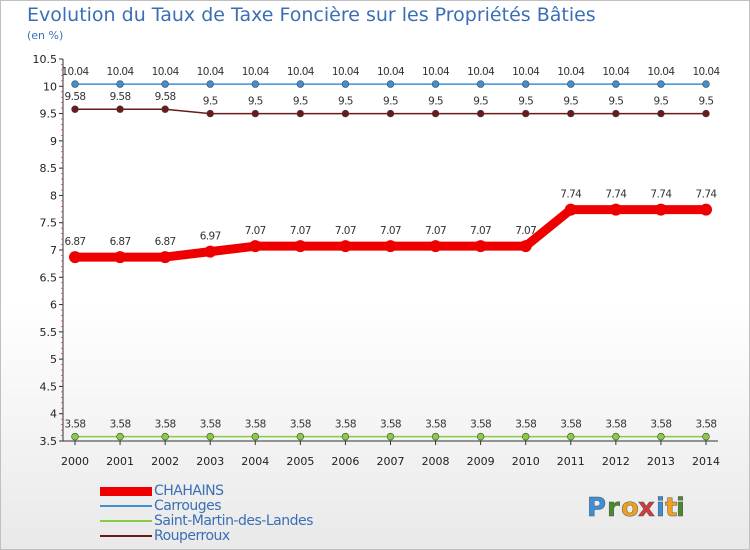 The height and width of the screenshot is (550, 750). I want to click on y-tick-label: 10.5, so click(45, 59).